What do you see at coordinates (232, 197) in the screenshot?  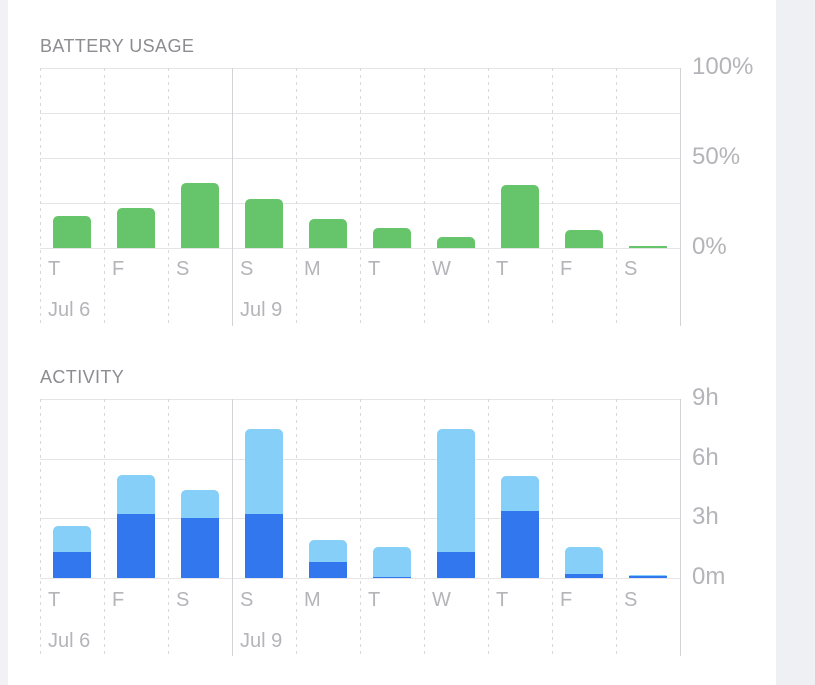 I see `week-divider-line` at bounding box center [232, 197].